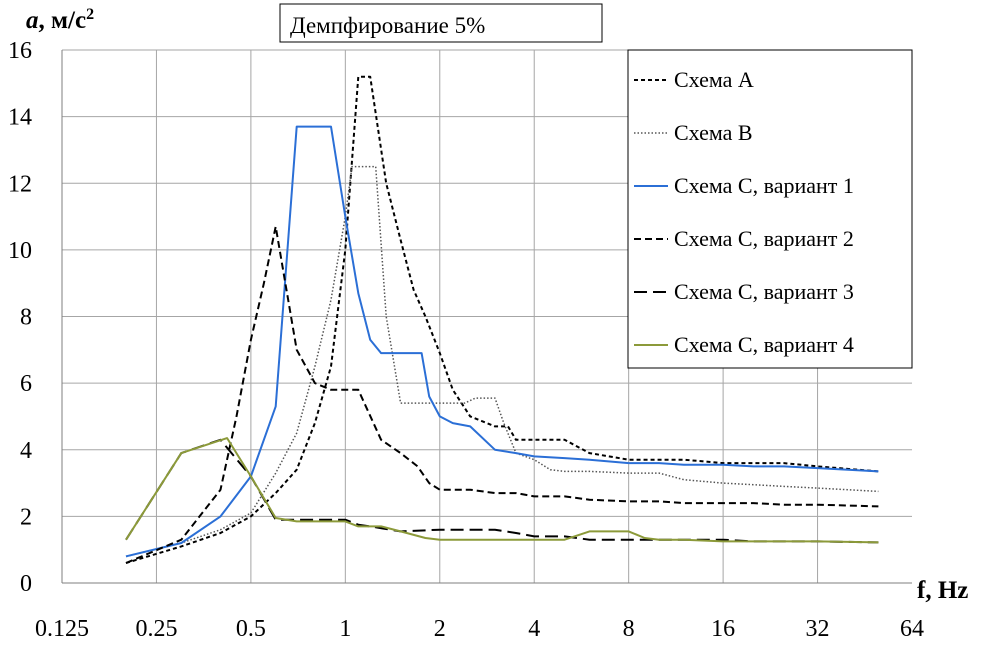  I want to click on x-tick-label: 0.5, so click(251, 629).